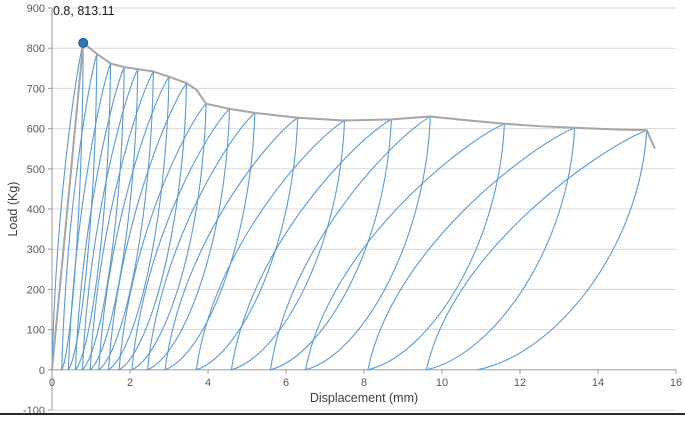  What do you see at coordinates (36, 89) in the screenshot?
I see `y-tick-label: 700` at bounding box center [36, 89].